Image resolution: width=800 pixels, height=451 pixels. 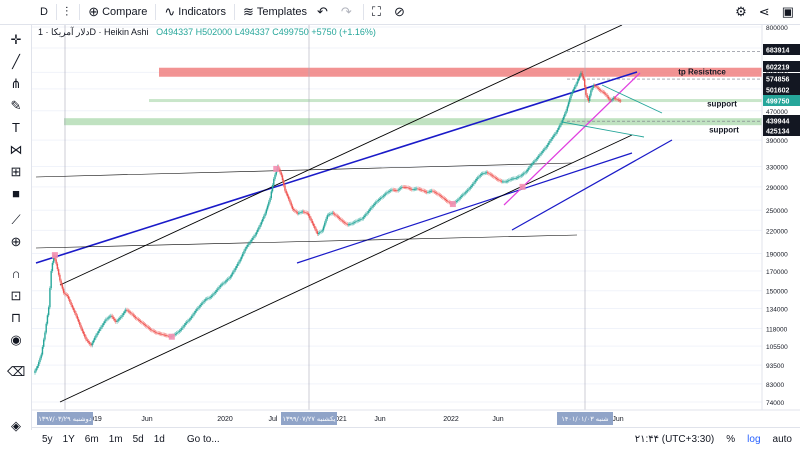 What do you see at coordinates (117, 12) in the screenshot?
I see `compare-button: ⊕ Compare` at bounding box center [117, 12].